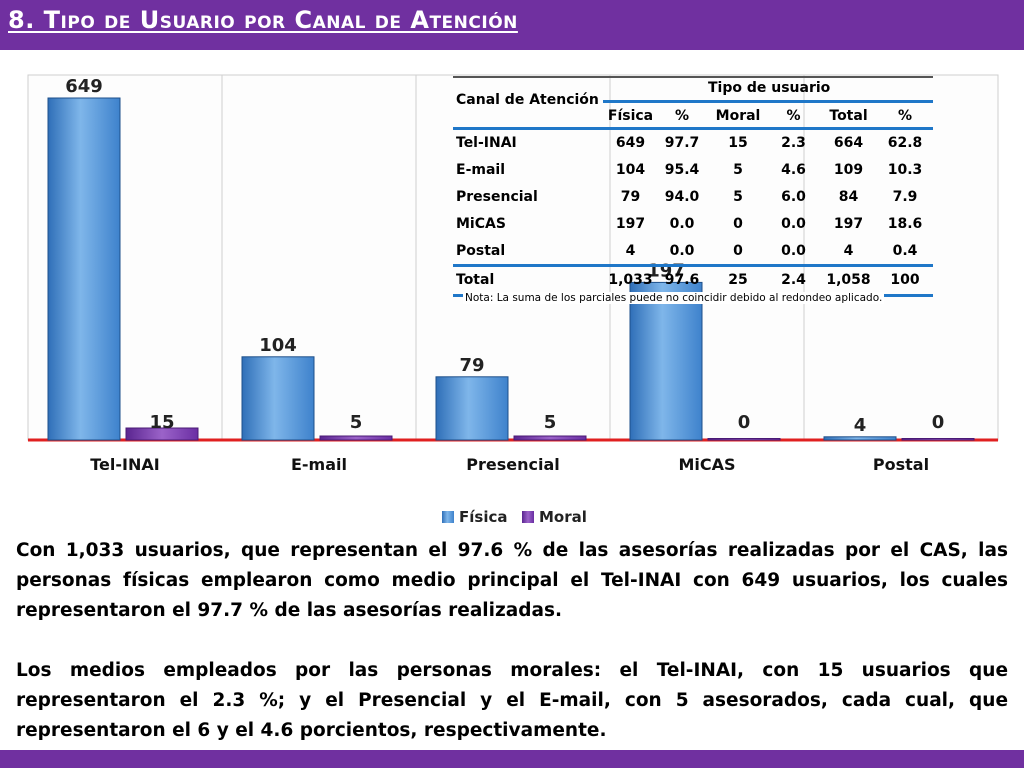 Image resolution: width=1024 pixels, height=768 pixels. I want to click on table-total-cell: 2.4, so click(793, 280).